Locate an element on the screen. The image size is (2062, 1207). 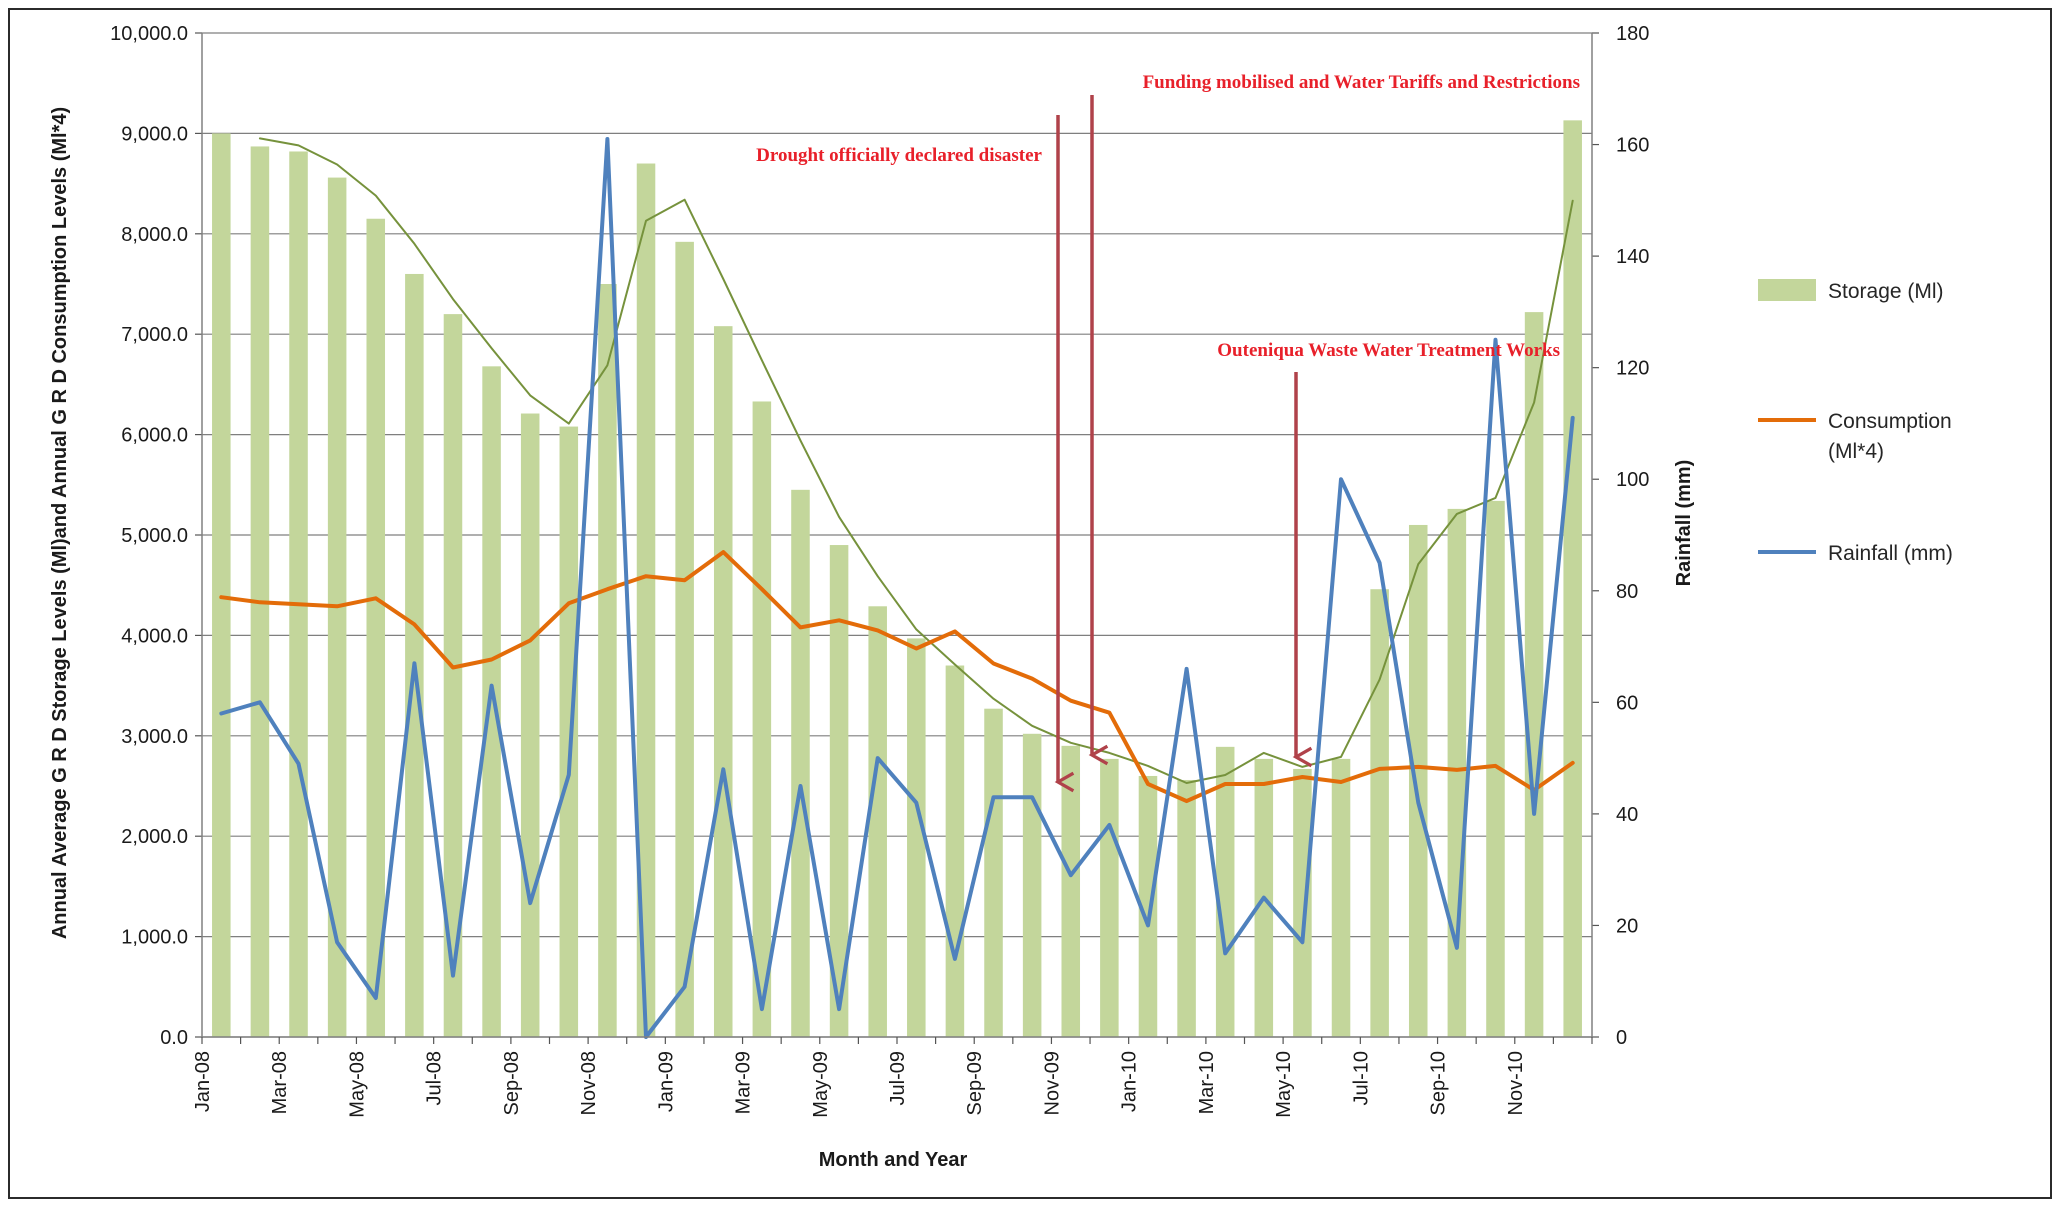
y-tick-label: 4,000.0 is located at coordinates (154, 636).